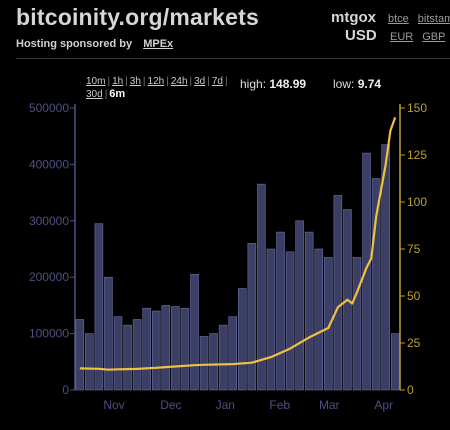  I want to click on low-stat: low: 9.74, so click(357, 84).